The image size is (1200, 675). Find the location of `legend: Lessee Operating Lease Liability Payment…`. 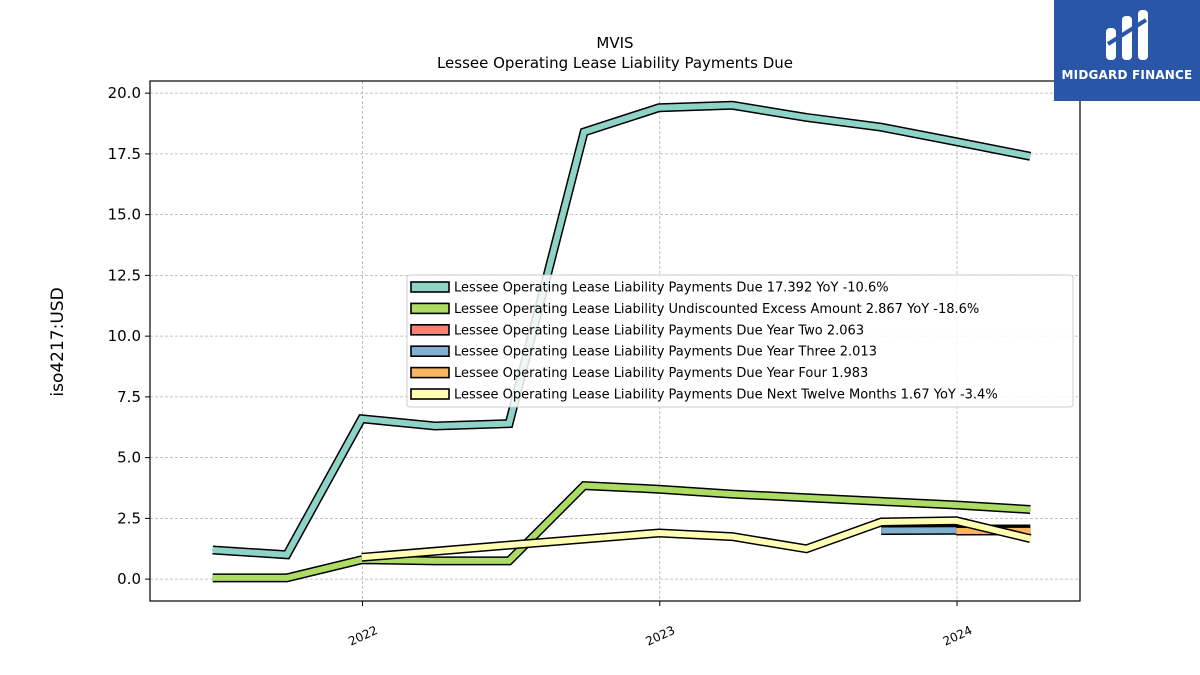

legend: Lessee Operating Lease Liability Payment… is located at coordinates (740, 341).